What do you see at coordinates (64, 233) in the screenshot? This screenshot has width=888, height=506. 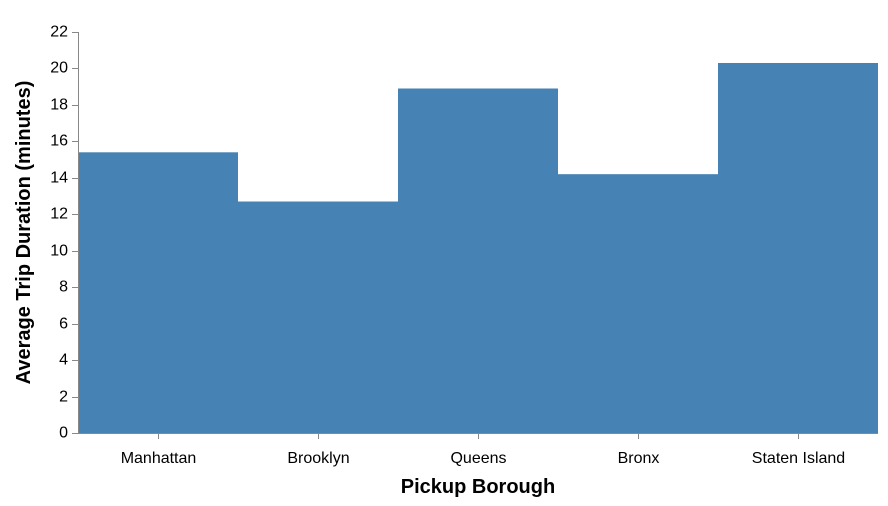 I see `y-axis: 0 2 4 6 8 10 12 14 16 18 20 22` at bounding box center [64, 233].